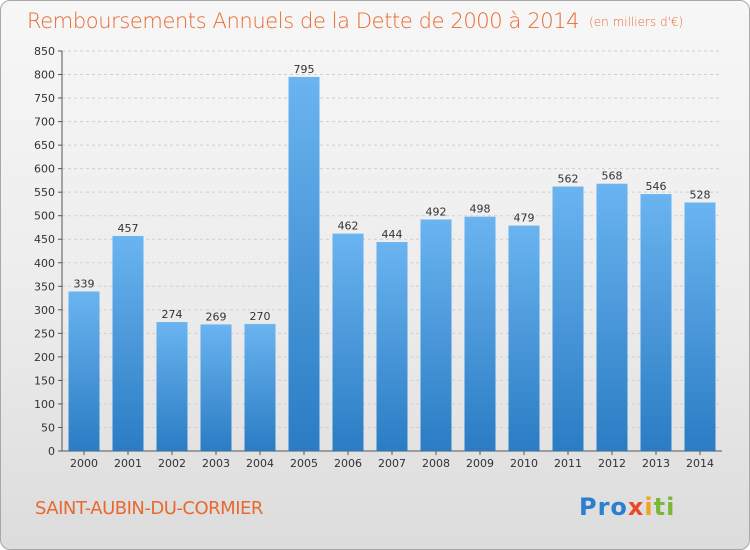 Image resolution: width=750 pixels, height=550 pixels. I want to click on y-tick-label: 600, so click(44, 169).